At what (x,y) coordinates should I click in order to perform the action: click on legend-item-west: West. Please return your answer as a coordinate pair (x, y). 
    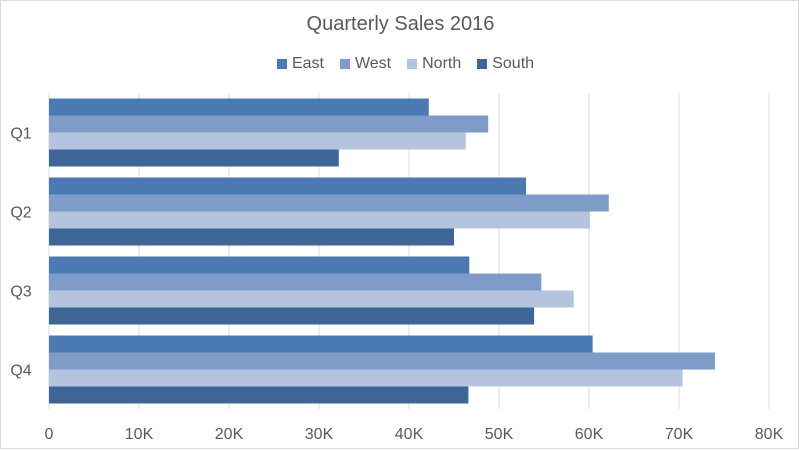
    Looking at the image, I should click on (365, 64).